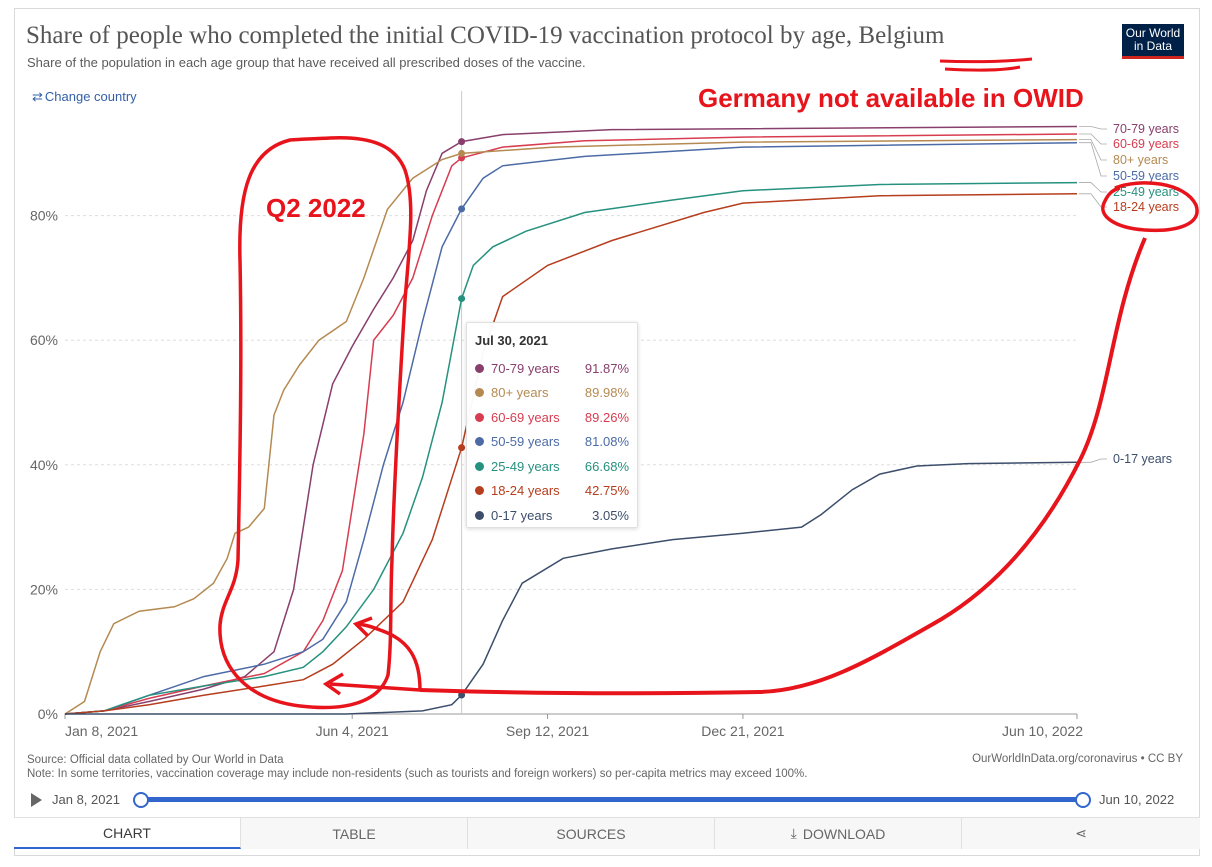 The height and width of the screenshot is (867, 1212). What do you see at coordinates (548, 731) in the screenshot?
I see `x-tick-label: Sep 12, 2021` at bounding box center [548, 731].